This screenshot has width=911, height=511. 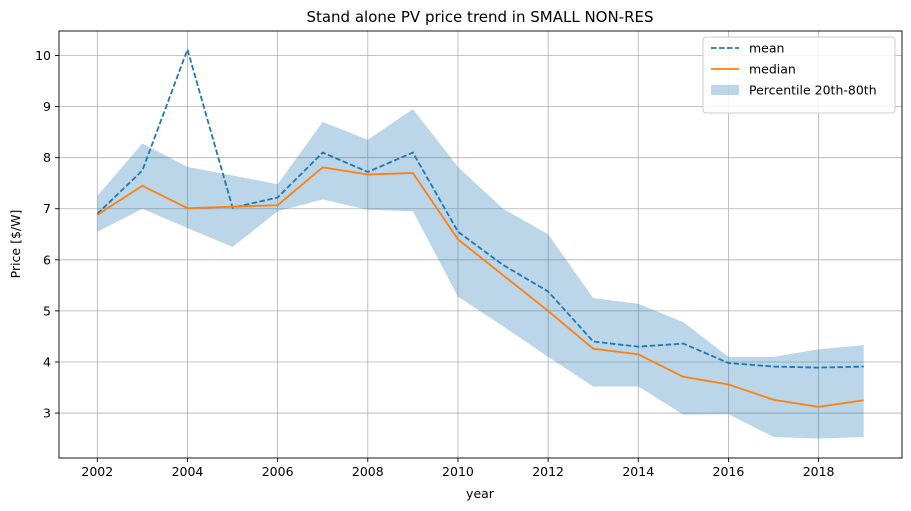 What do you see at coordinates (47, 208) in the screenshot?
I see `y-tick-label-7: 7` at bounding box center [47, 208].